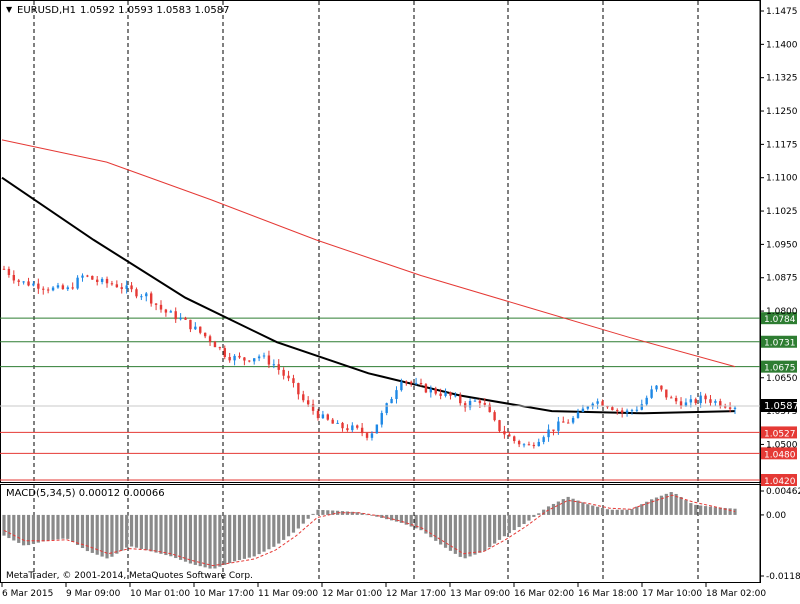 The height and width of the screenshot is (604, 800). I want to click on price-tick-label: 1.0875, so click(782, 279).